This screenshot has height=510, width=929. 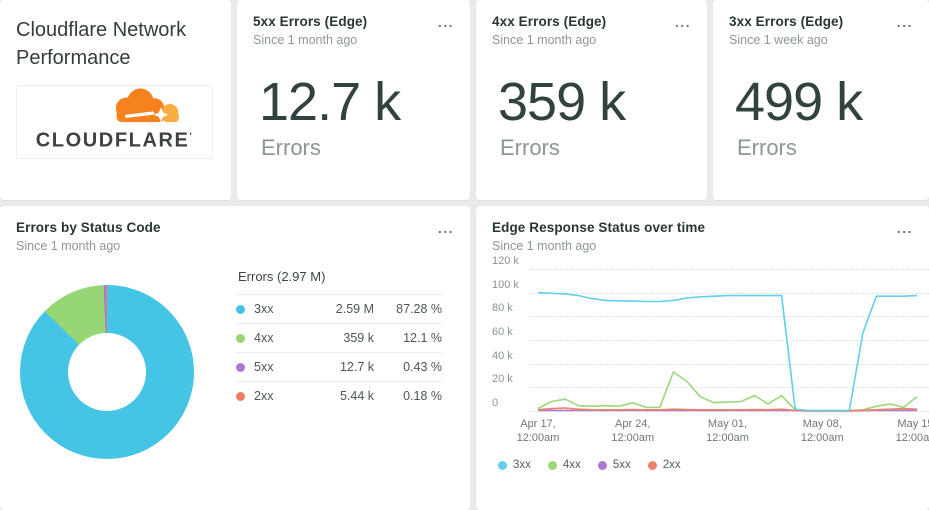 I want to click on facet-value: 2.59 M, so click(x=354, y=309).